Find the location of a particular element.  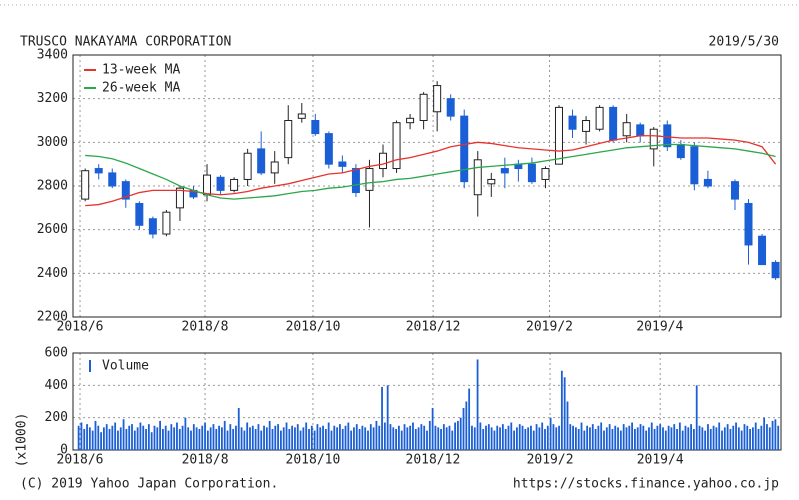

legend-label: 26-week MA is located at coordinates (141, 88).